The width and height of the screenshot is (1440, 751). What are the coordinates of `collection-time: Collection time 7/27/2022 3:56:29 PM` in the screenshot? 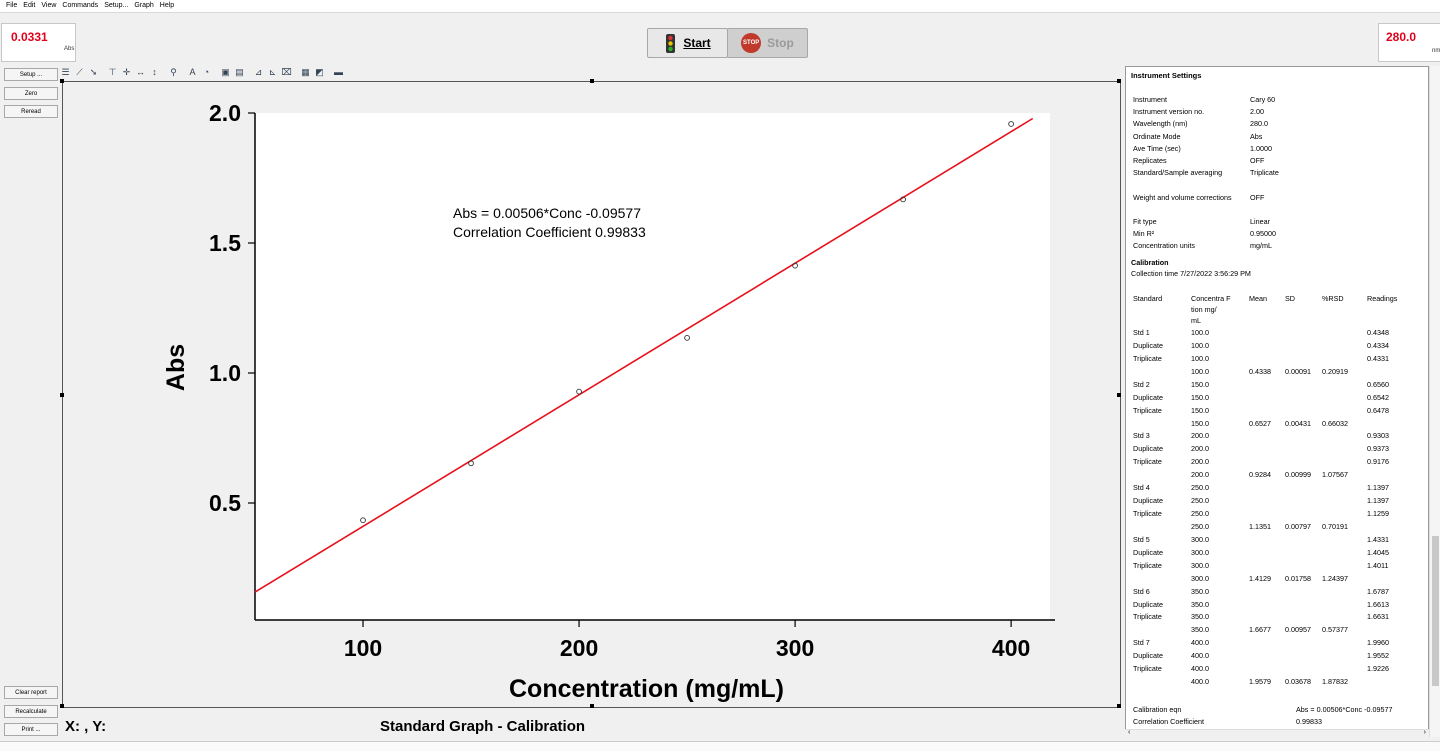 It's located at (1191, 273).